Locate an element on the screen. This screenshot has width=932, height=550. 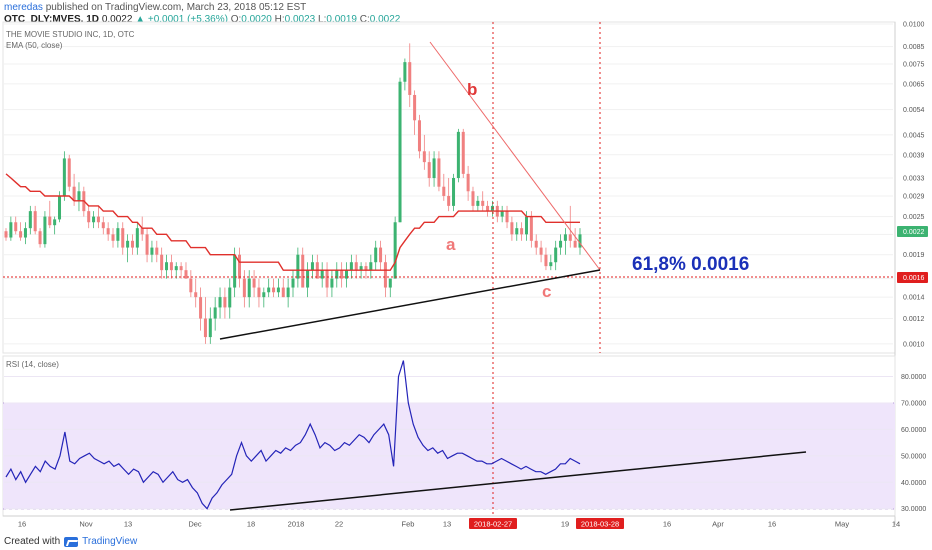
ema-legend: EMA (50, close) is located at coordinates (34, 45).